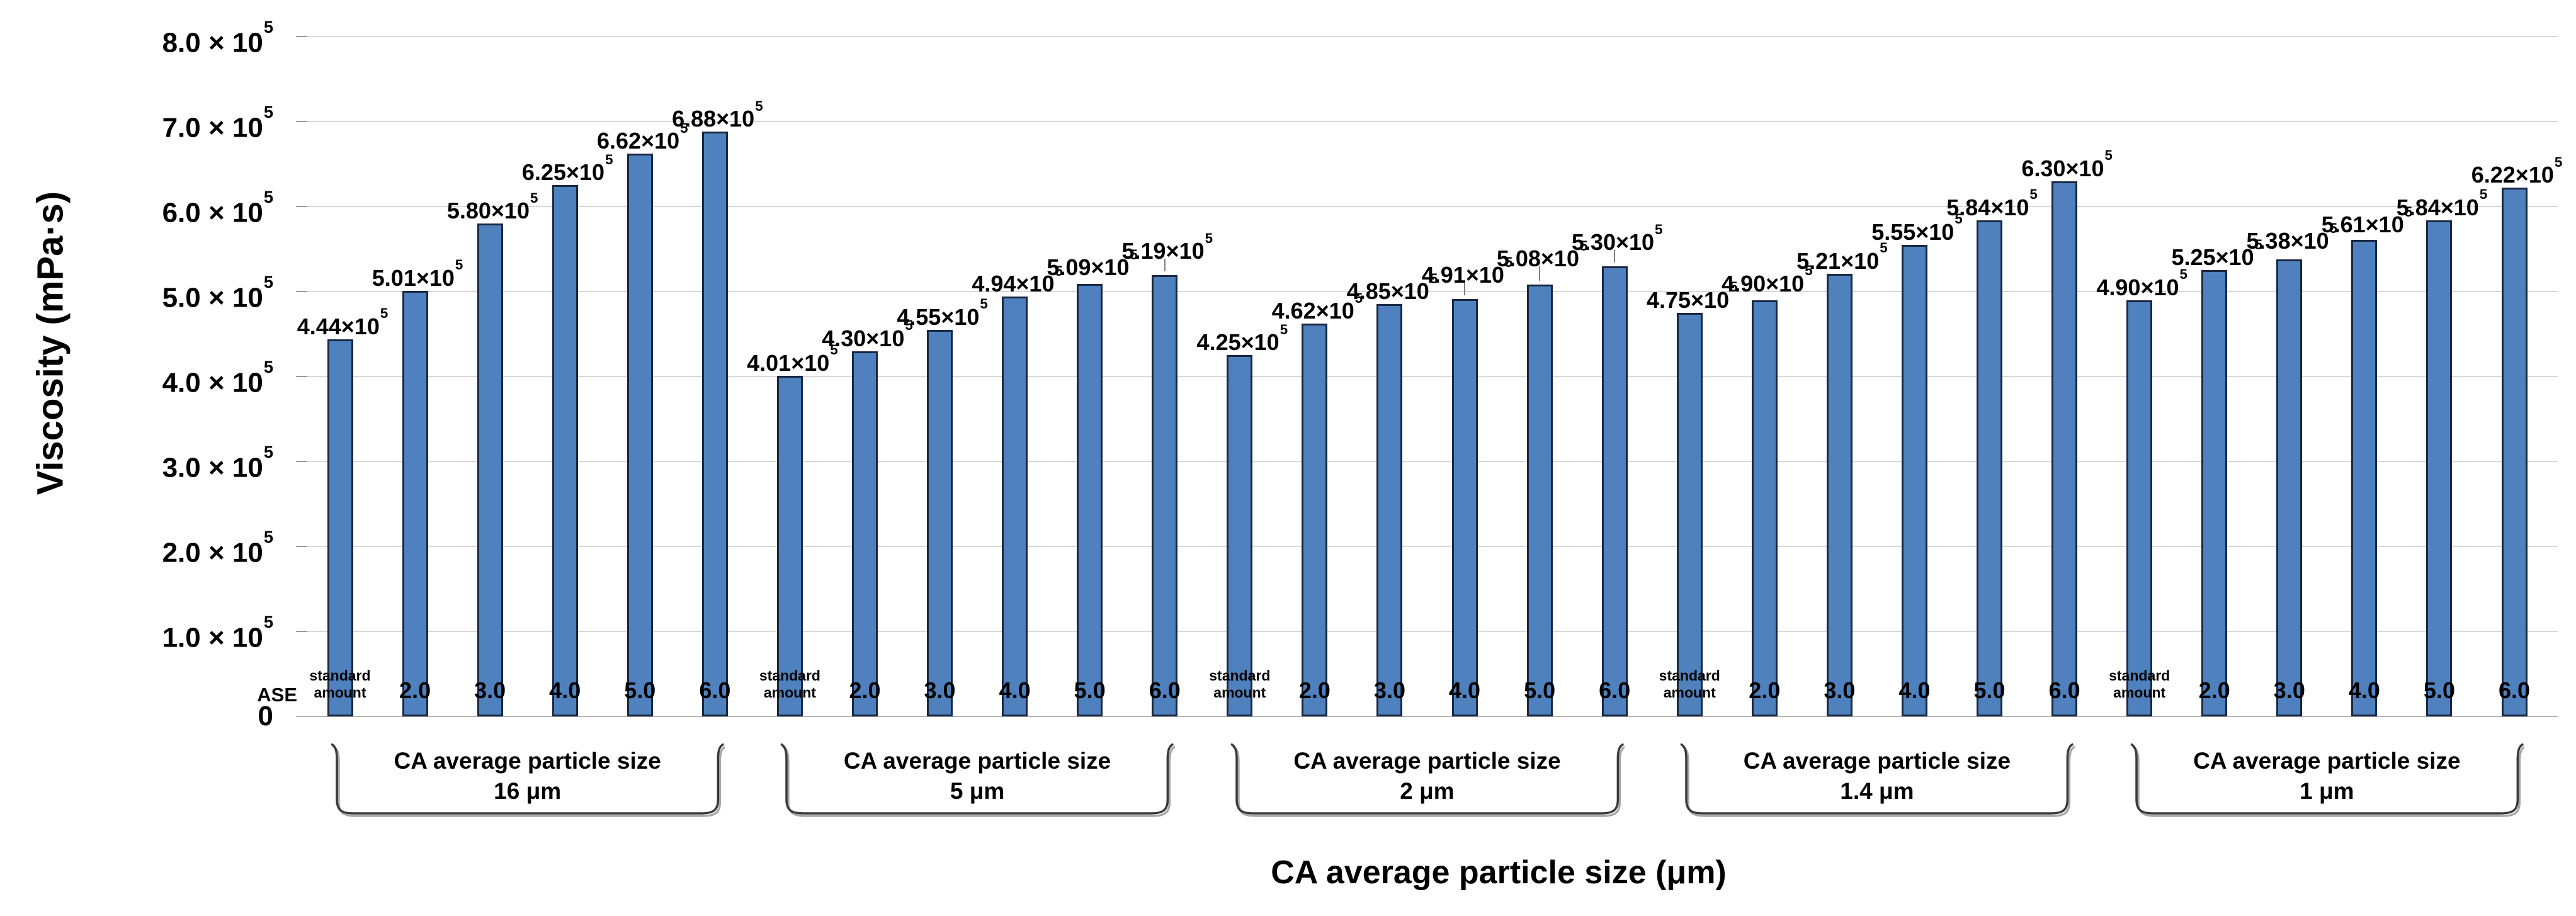 This screenshot has width=2576, height=916. What do you see at coordinates (642, 137) in the screenshot?
I see `bar-value-label: 6.62×10⁵` at bounding box center [642, 137].